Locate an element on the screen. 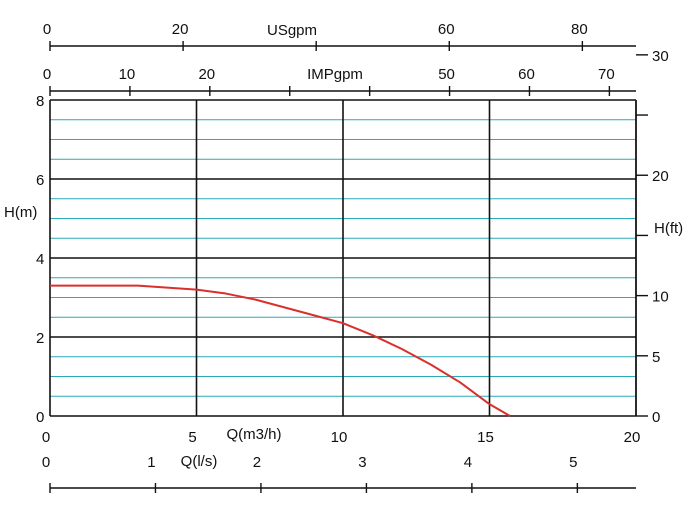  hft-tick-label: 30 is located at coordinates (660, 56).